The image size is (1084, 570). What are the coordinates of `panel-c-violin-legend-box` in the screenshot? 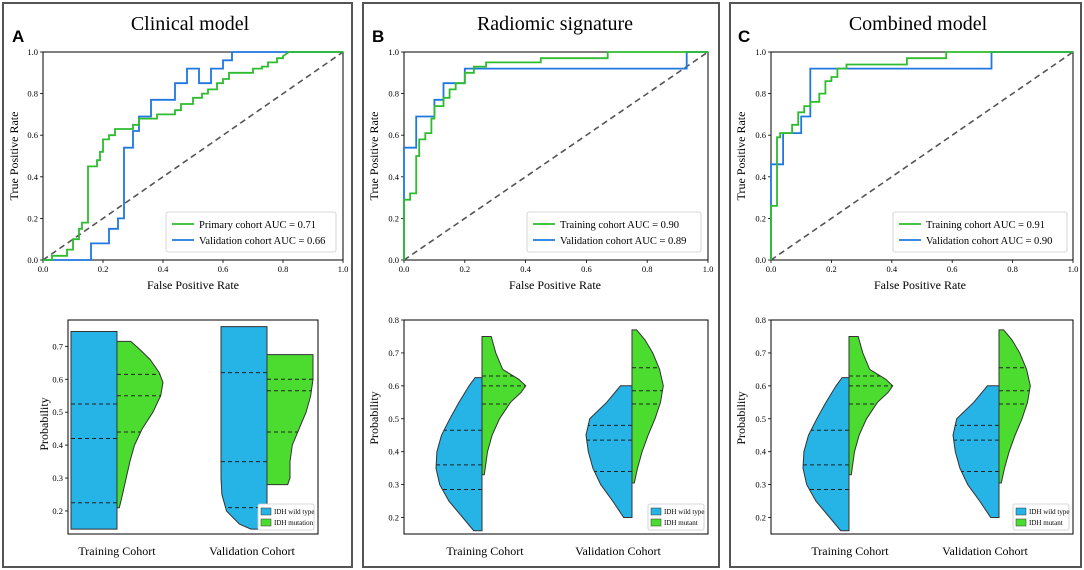 It's located at (1041, 517).